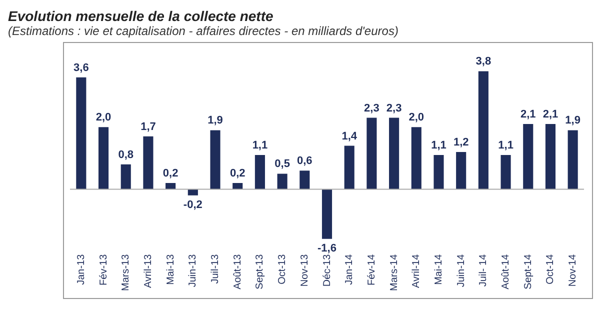  Describe the element at coordinates (204, 31) in the screenshot. I see `chart-subtitle: (Estimations : vie et capitalisation - affaires directes - en milliards d'euros)` at that location.